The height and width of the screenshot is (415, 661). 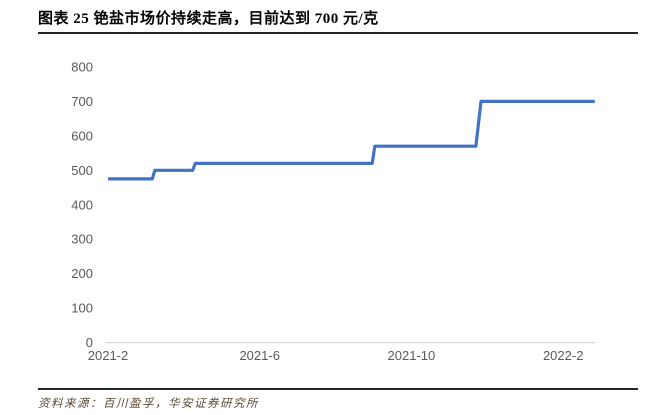 I want to click on figure-title-block: 图表 25 铯盐市场价持续走高，目前达到 700 元/克, so click(x=338, y=22).